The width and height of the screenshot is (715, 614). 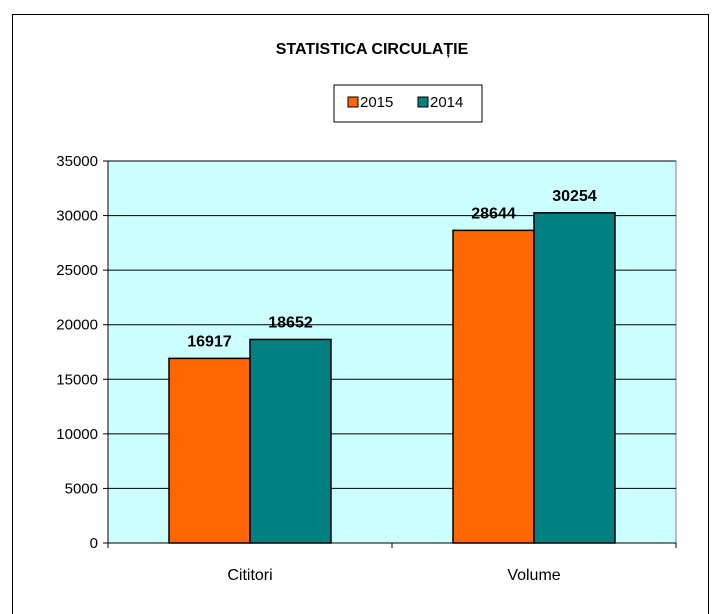 What do you see at coordinates (77, 270) in the screenshot?
I see `y-tick-label: 25000` at bounding box center [77, 270].